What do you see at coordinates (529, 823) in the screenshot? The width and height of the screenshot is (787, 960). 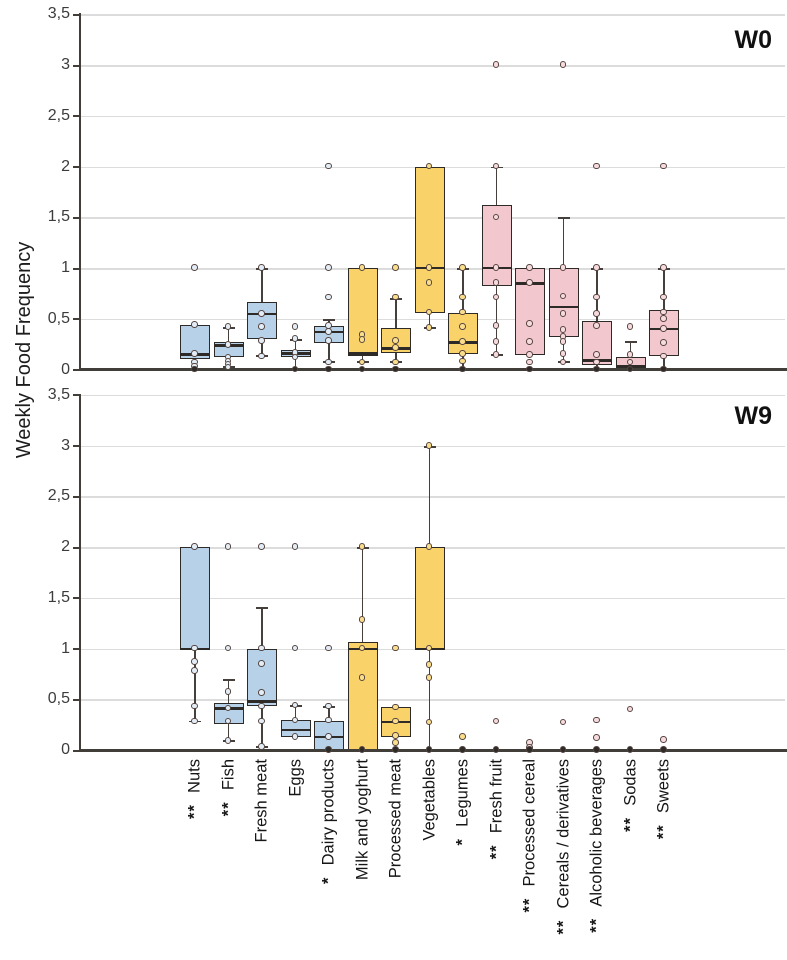 I see `category-name: Processed cereal` at bounding box center [529, 823].